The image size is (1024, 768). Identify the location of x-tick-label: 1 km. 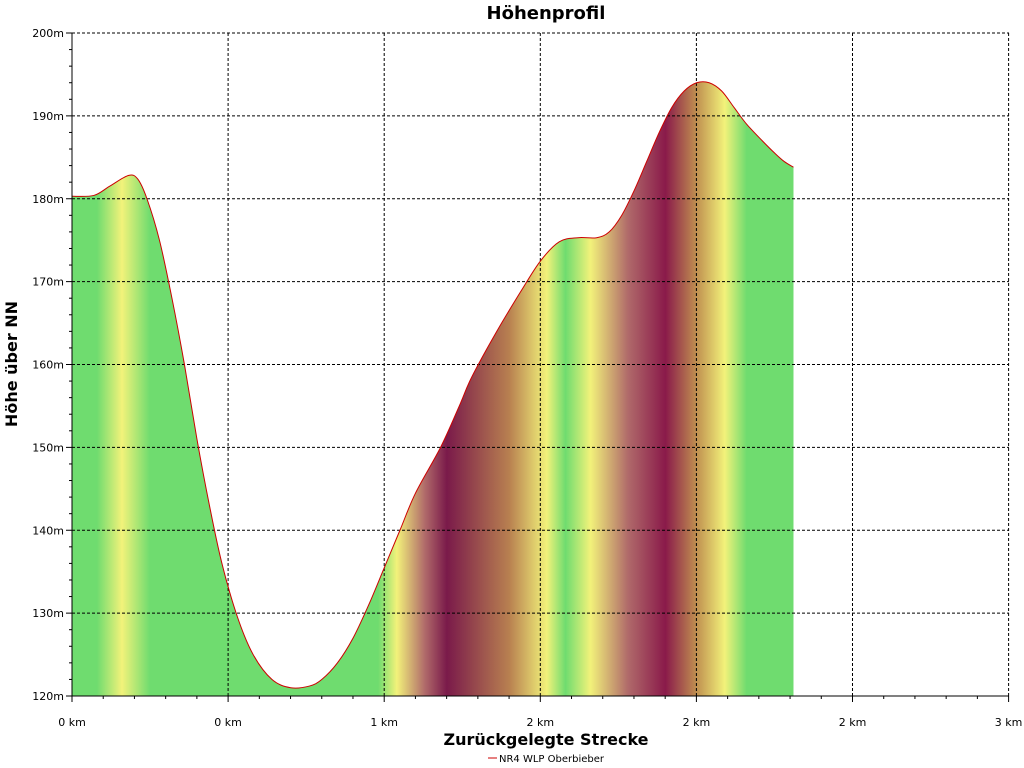
(384, 722).